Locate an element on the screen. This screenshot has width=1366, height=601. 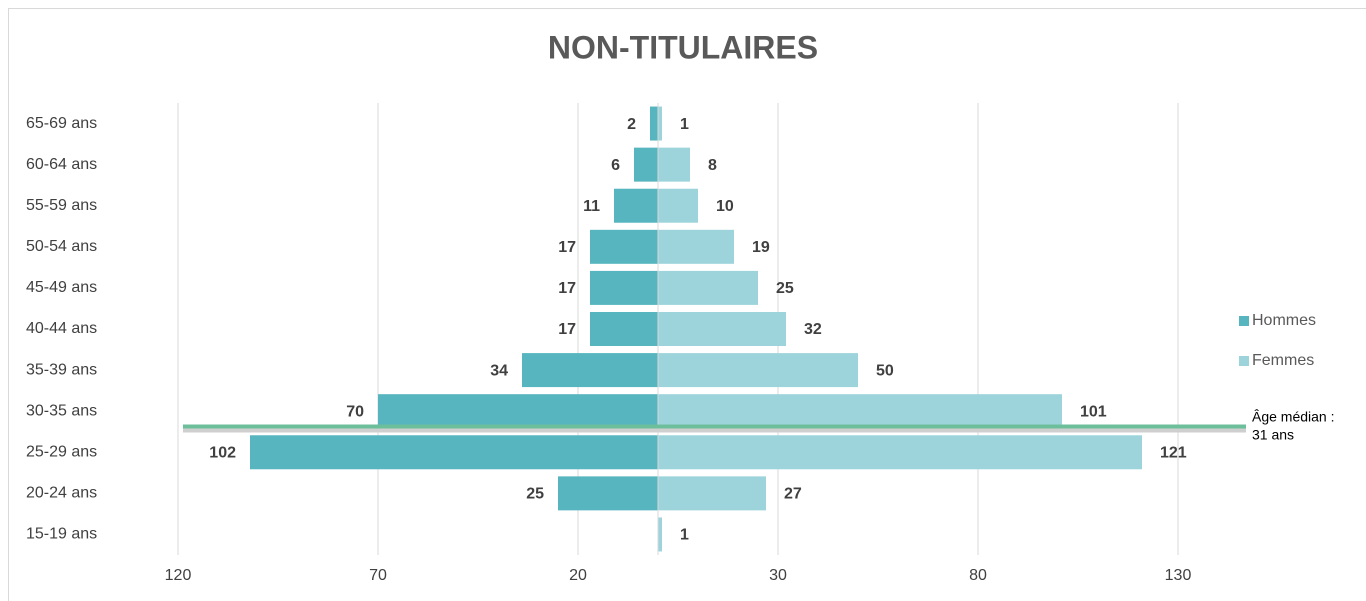
y-tick-label: 45-49 ans is located at coordinates (61, 287).